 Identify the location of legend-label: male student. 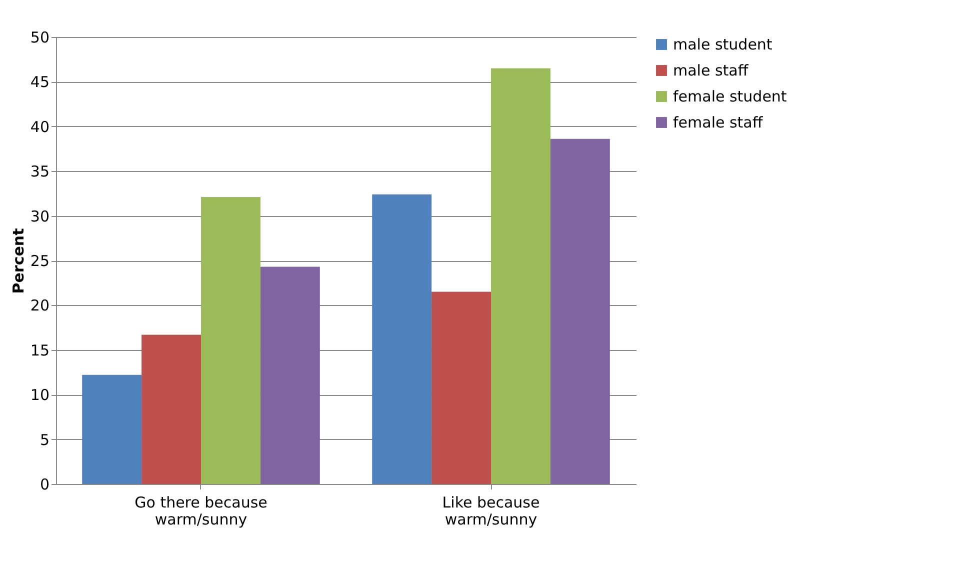
(722, 45).